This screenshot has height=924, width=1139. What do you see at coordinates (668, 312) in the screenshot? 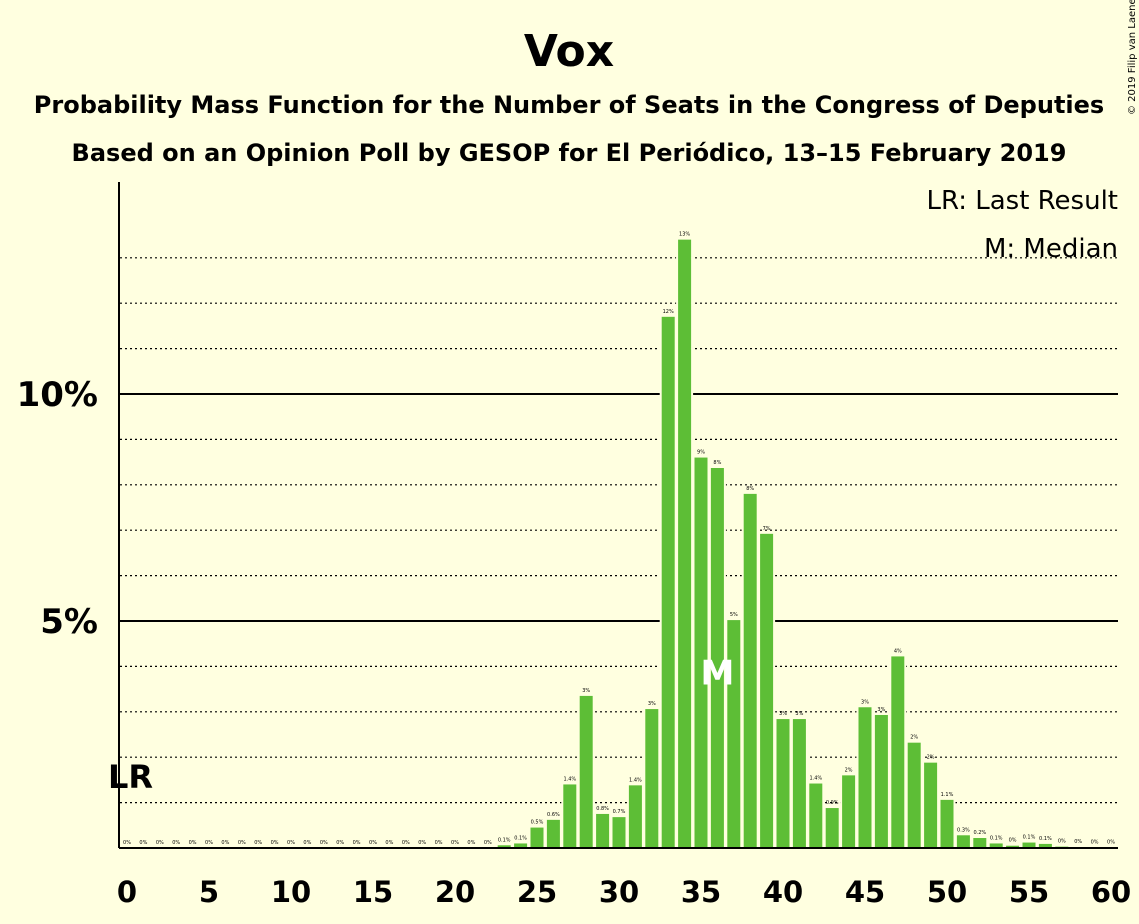
I see `bar-value-label: 12%` at bounding box center [668, 312].